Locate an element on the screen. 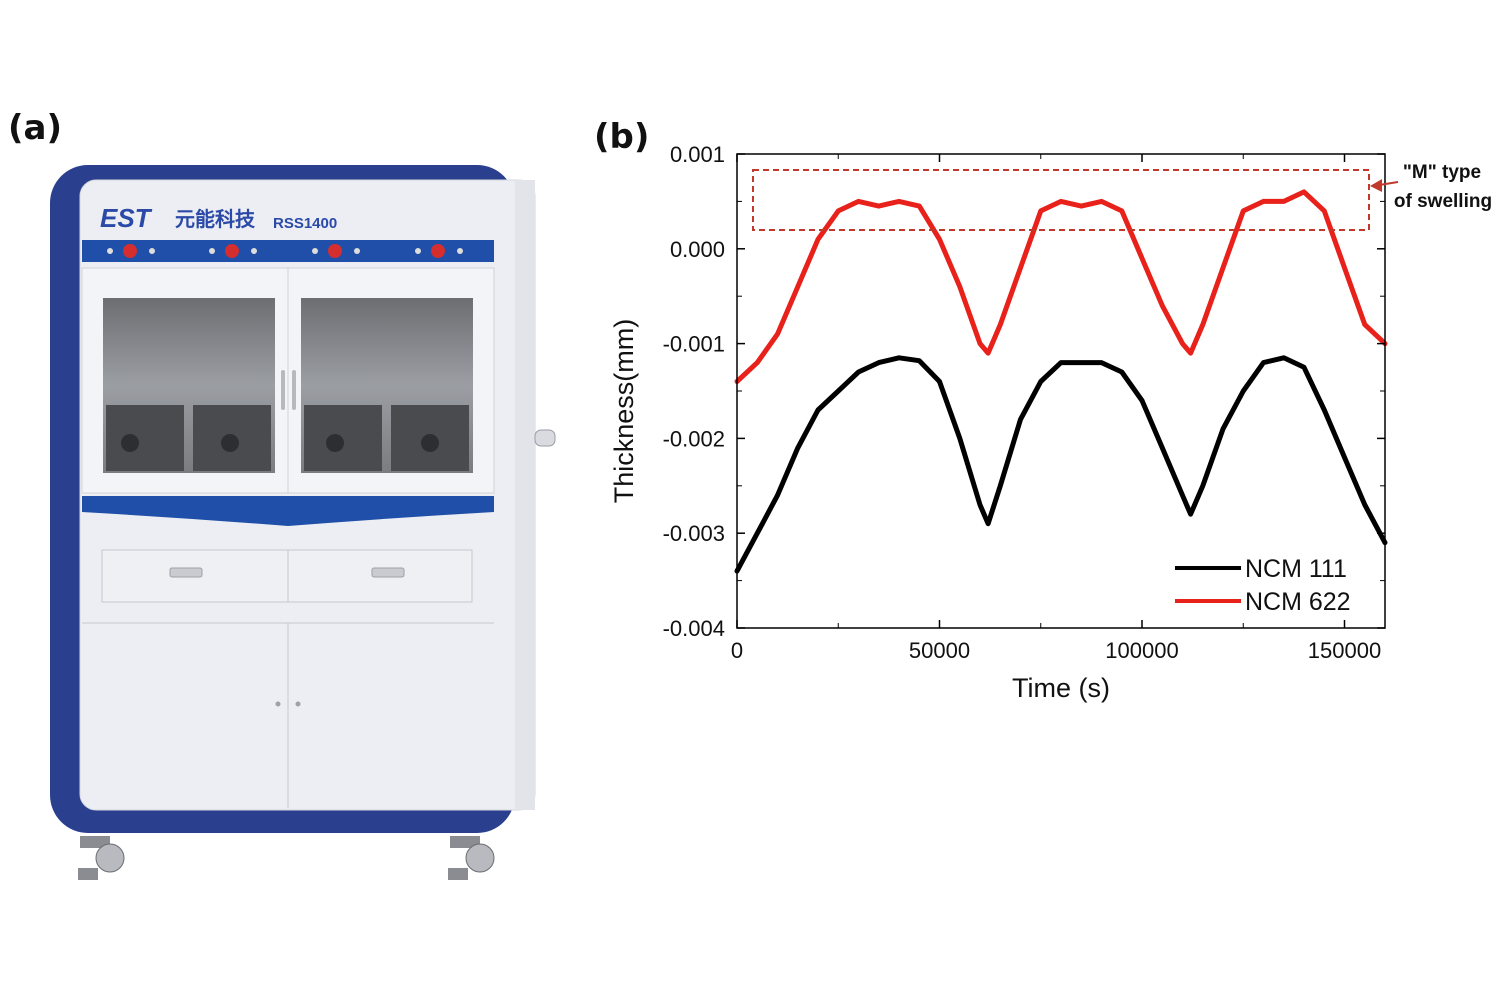 The width and height of the screenshot is (1500, 1000). y-tick-label: -0.002 is located at coordinates (694, 438).